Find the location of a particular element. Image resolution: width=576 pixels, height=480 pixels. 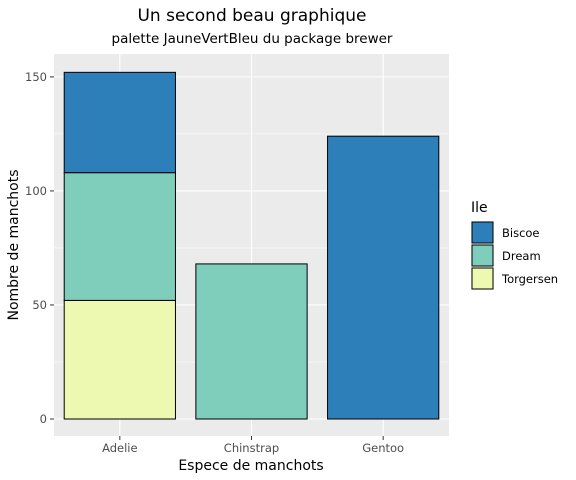

y-tick-label: 50 is located at coordinates (39, 305).